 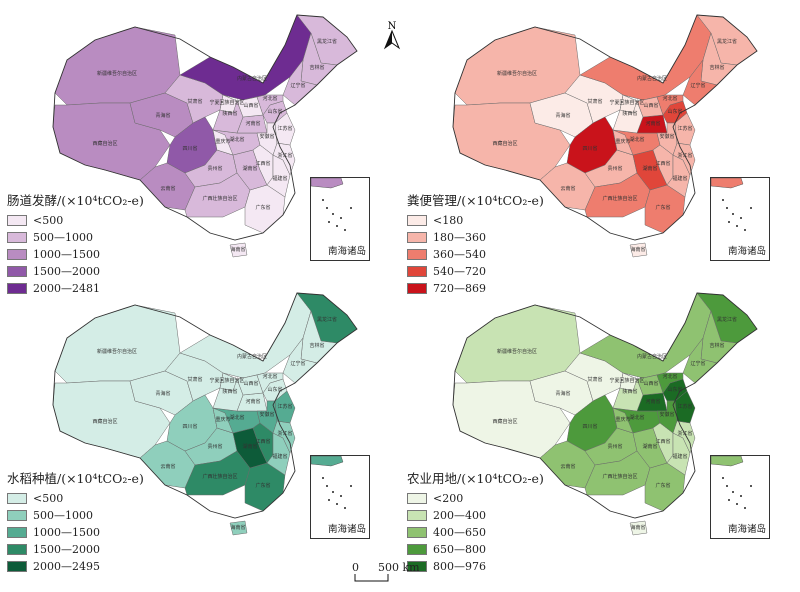 I want to click on province-label-hunan: 湖南省, so click(x=649, y=168).